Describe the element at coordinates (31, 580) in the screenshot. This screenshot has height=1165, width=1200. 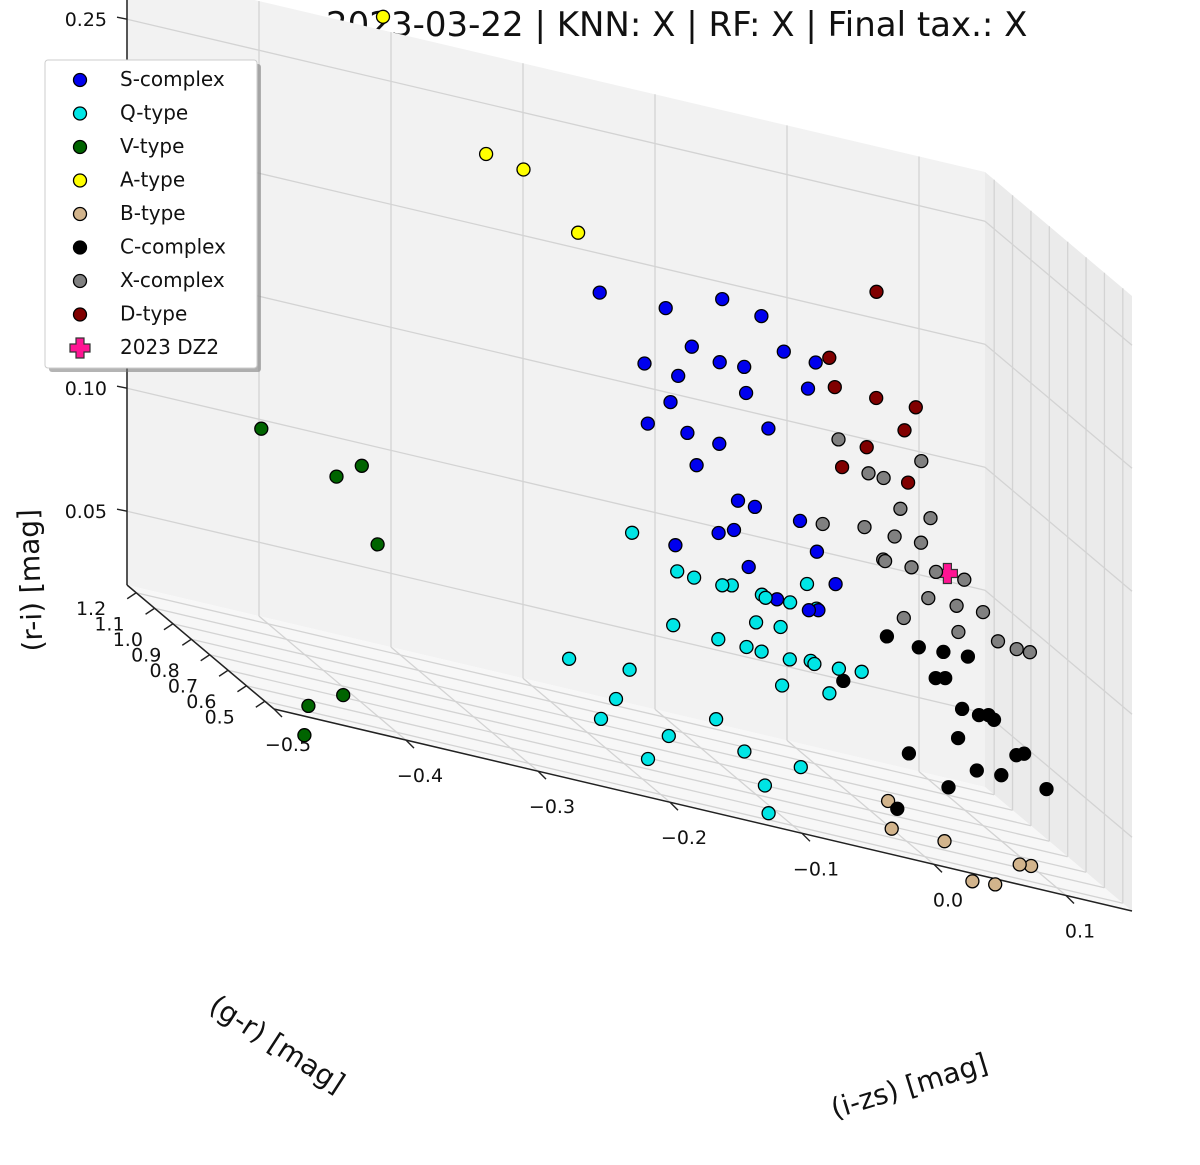
I see `z-axis-label: (r-i) [mag]` at that location.